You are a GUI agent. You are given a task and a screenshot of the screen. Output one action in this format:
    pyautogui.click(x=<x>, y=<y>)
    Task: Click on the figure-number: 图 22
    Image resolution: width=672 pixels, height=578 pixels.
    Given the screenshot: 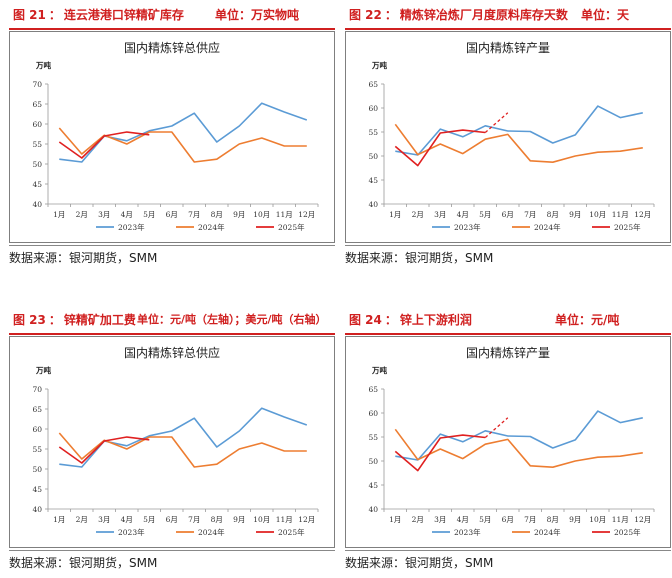 What is the action you would take?
    pyautogui.click(x=365, y=15)
    